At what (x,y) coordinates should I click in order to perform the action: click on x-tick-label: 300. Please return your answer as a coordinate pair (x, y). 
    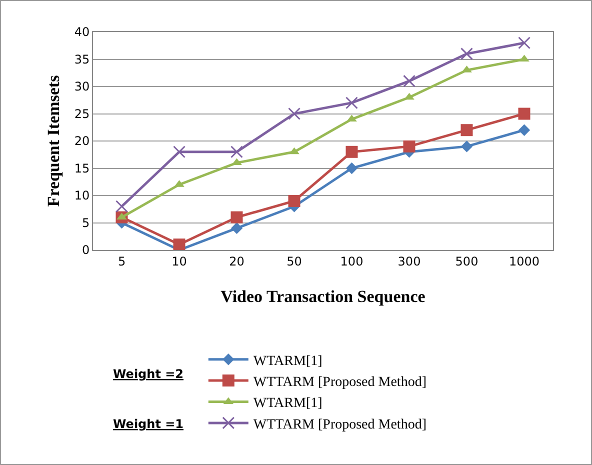
    Looking at the image, I should click on (409, 261).